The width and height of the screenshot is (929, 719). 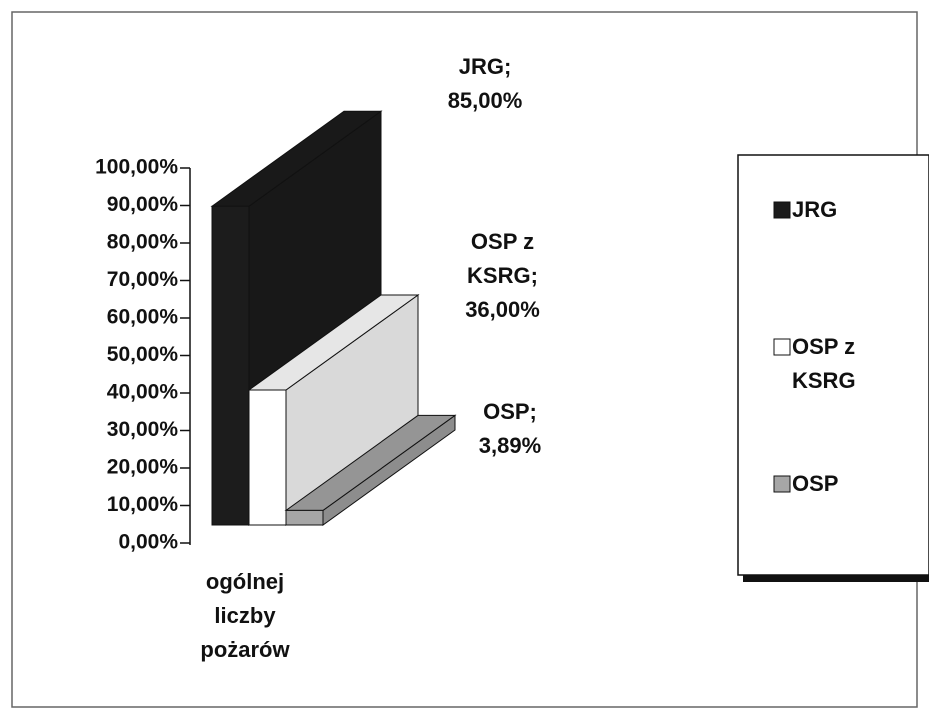 I want to click on y-tick-label: 20,00%, so click(x=143, y=467).